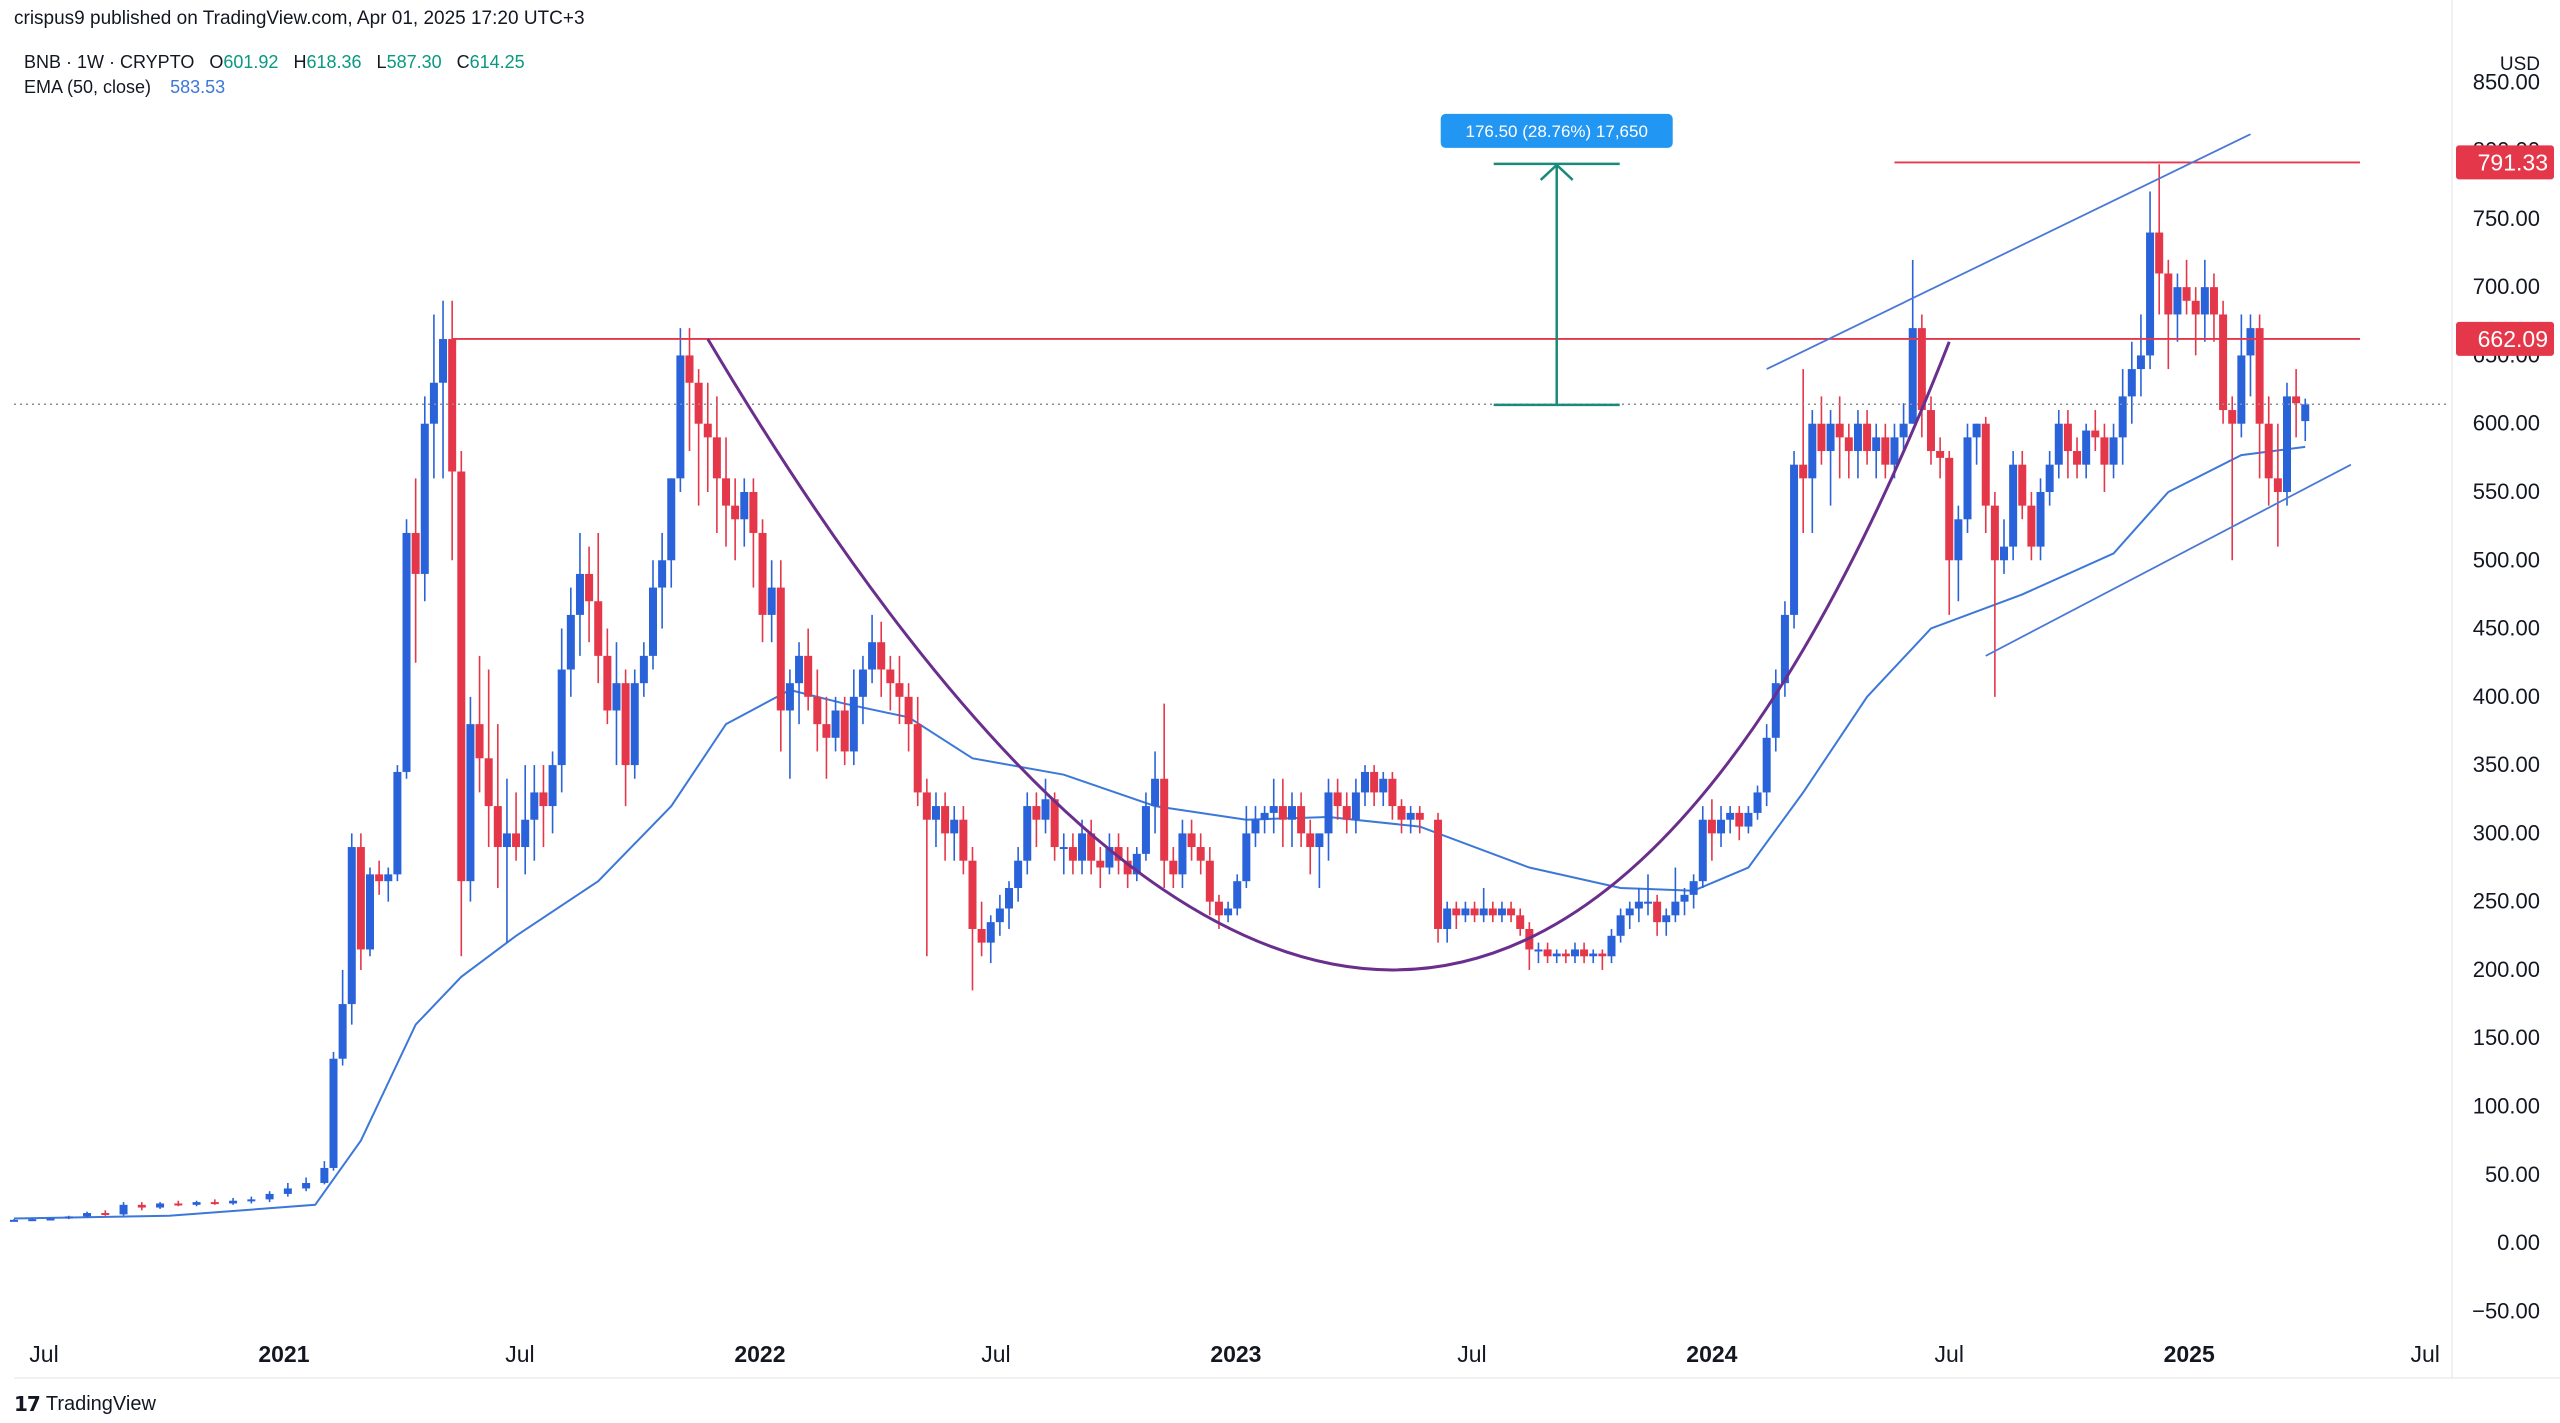 The width and height of the screenshot is (2560, 1423). Describe the element at coordinates (300, 62) in the screenshot. I see `legend-high-label: H` at that location.